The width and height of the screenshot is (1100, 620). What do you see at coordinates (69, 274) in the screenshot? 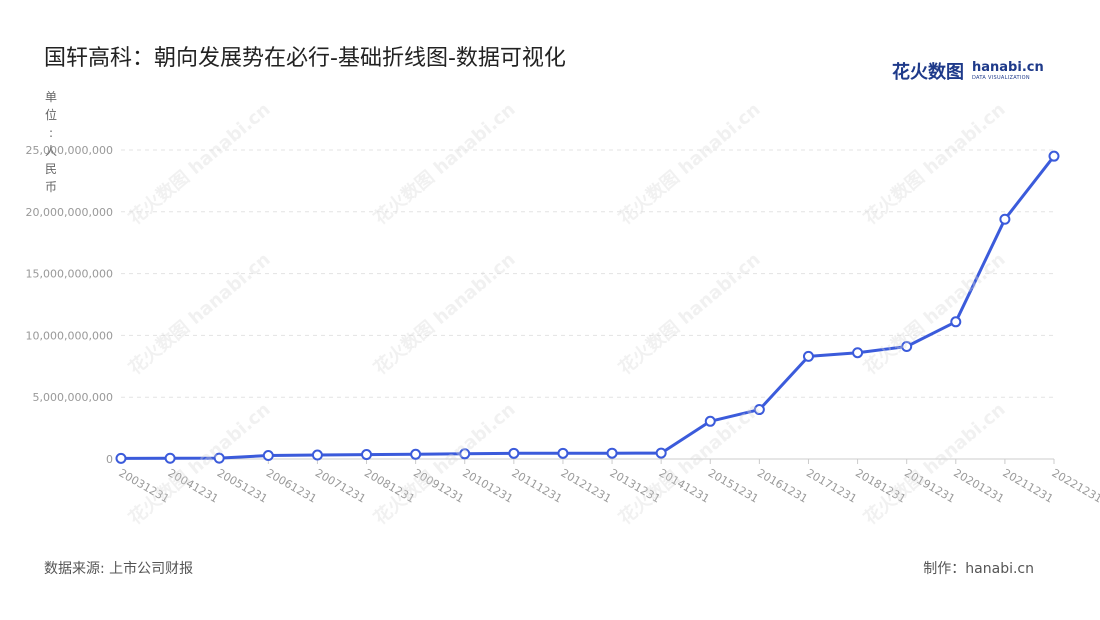
I see `y-tick-label: 15,000,000,000` at bounding box center [69, 274].